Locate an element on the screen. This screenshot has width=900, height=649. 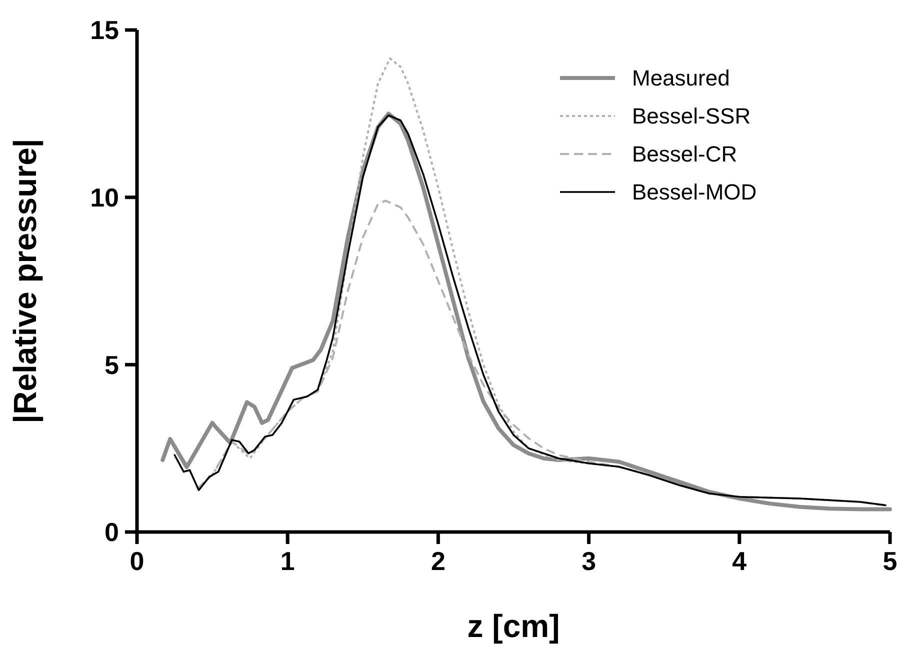
y-tick-label: 5 is located at coordinates (111, 365).